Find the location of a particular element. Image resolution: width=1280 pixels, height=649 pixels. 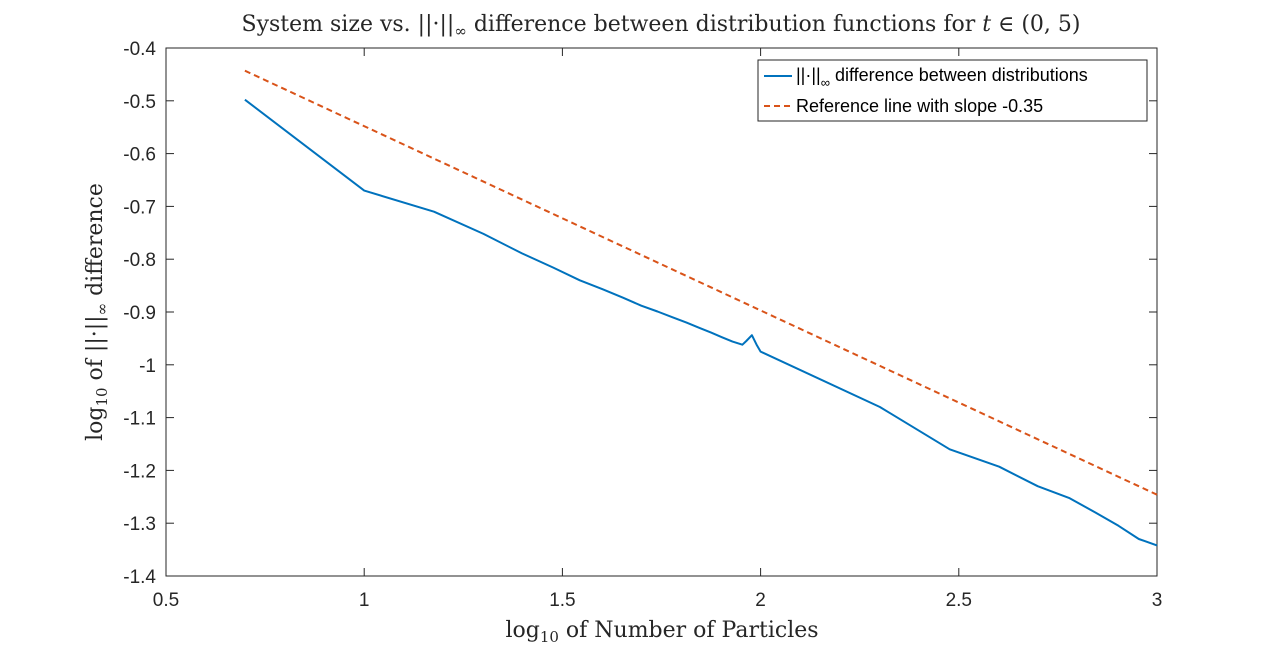

y-axis-log: log is located at coordinates (95, 424).